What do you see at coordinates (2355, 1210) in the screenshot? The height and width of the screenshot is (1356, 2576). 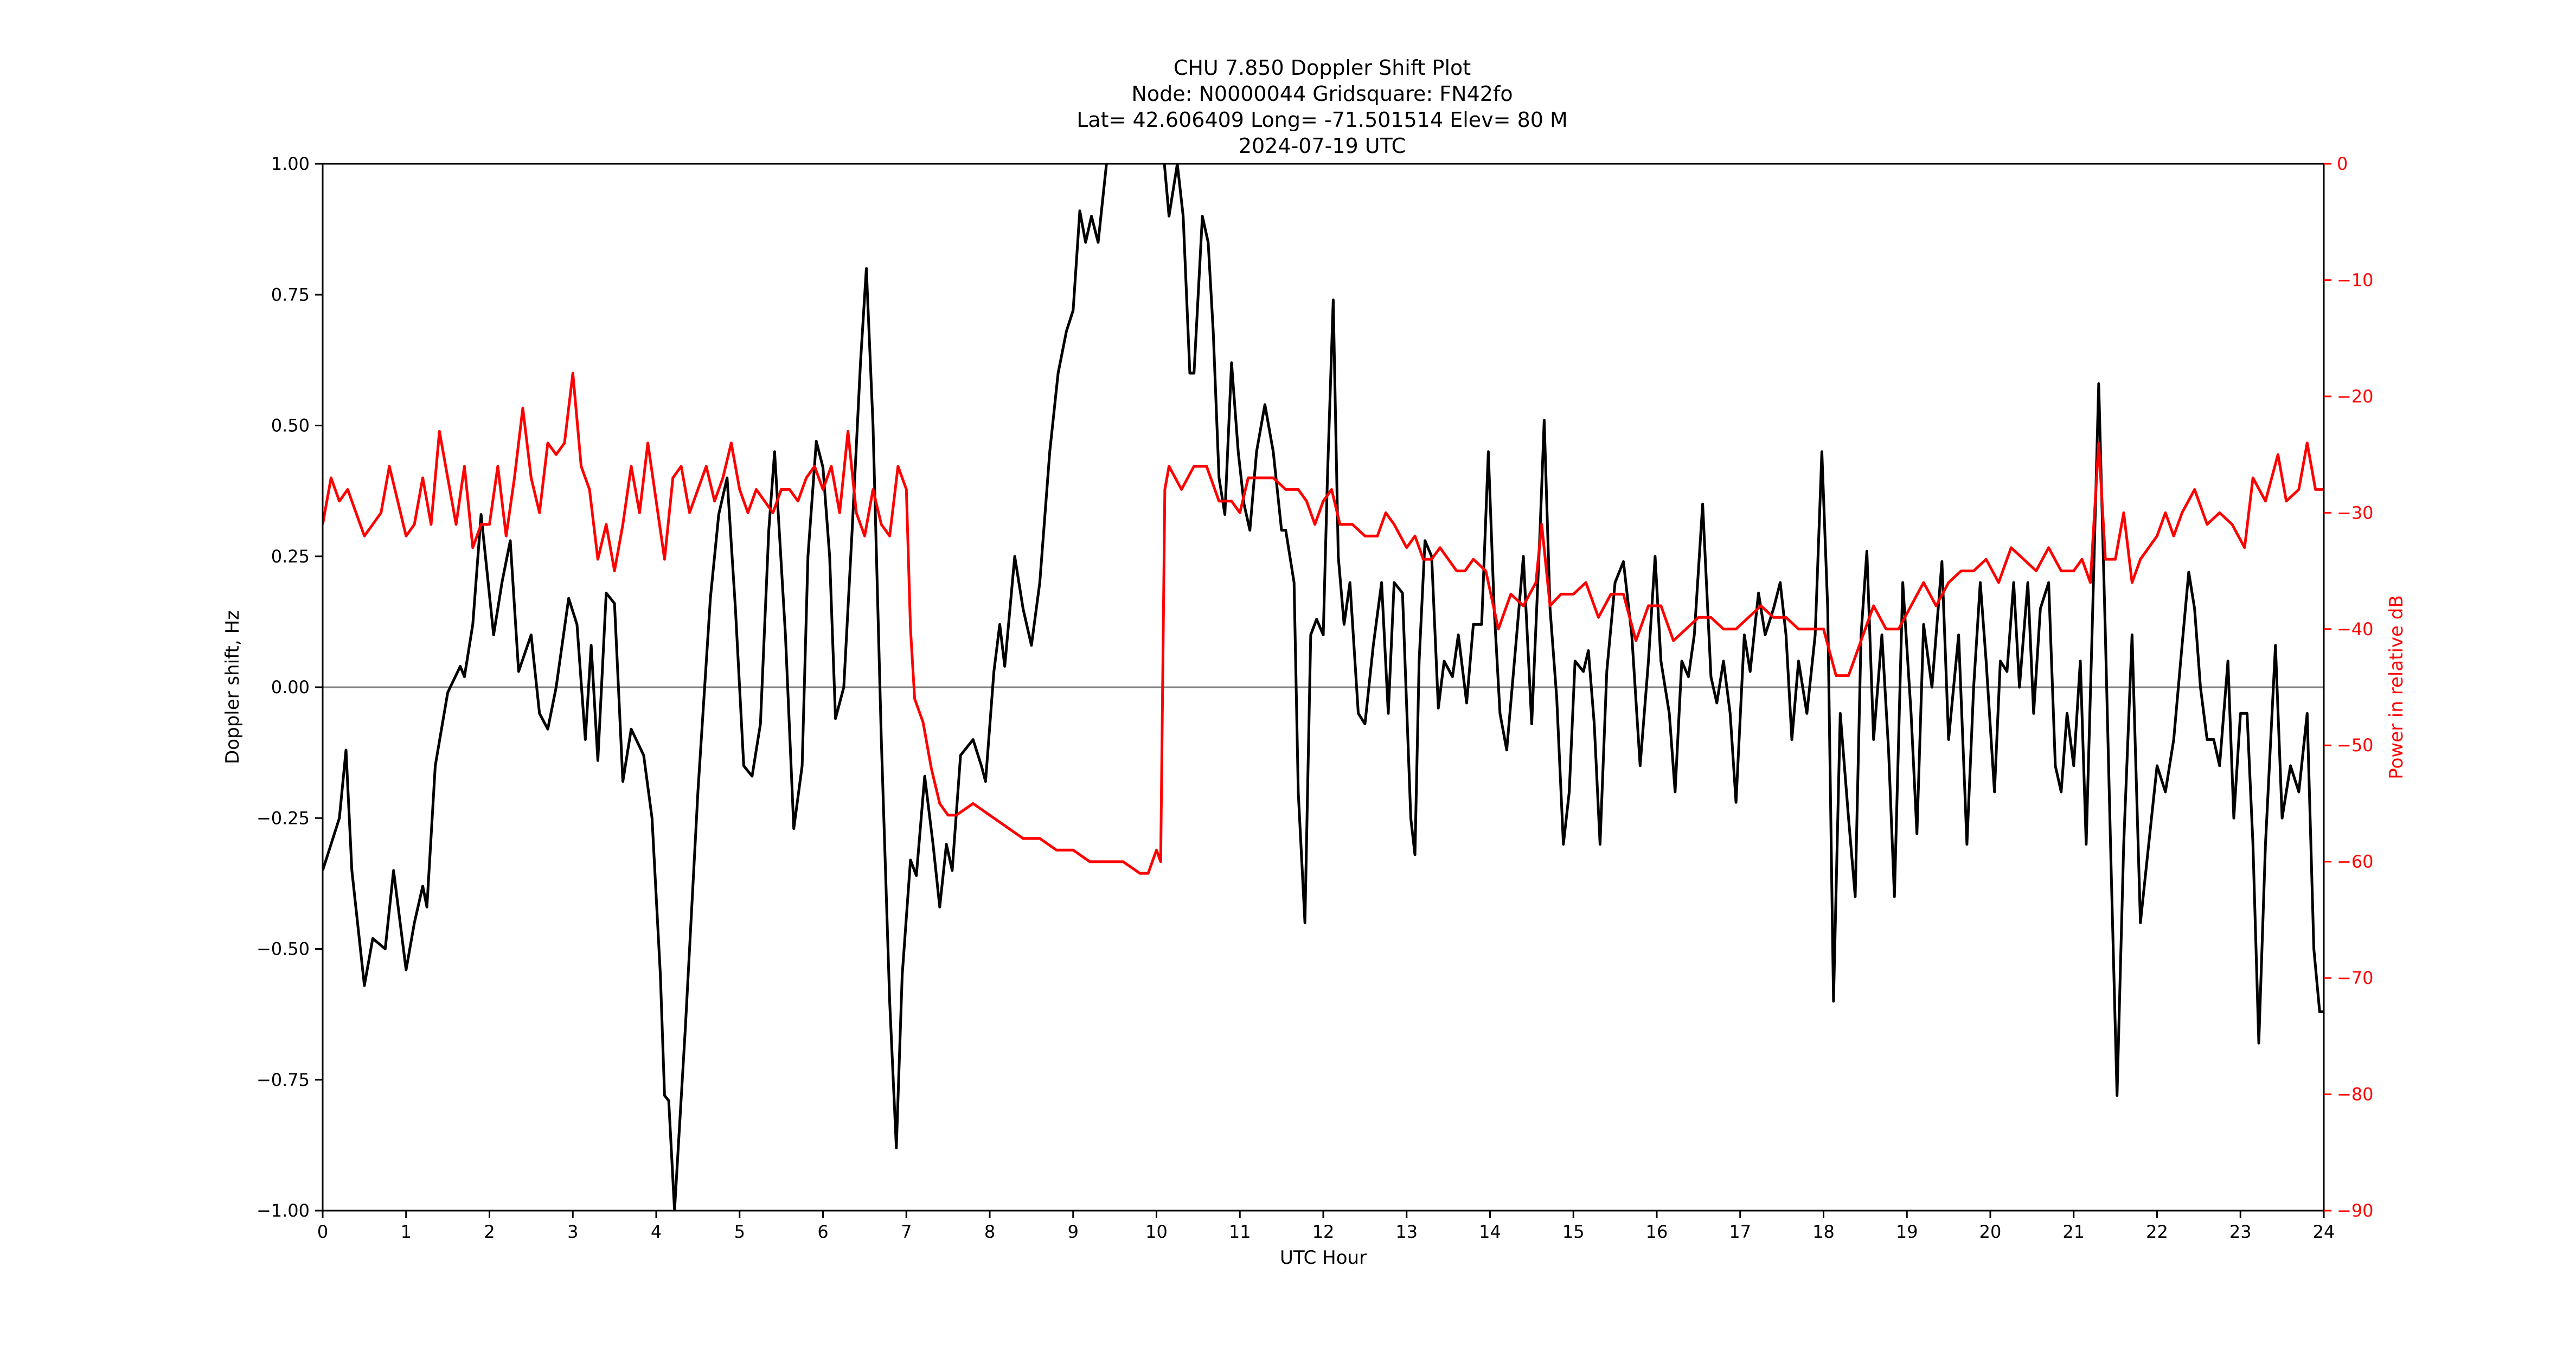 I see `y2-tick-label: −90` at bounding box center [2355, 1210].